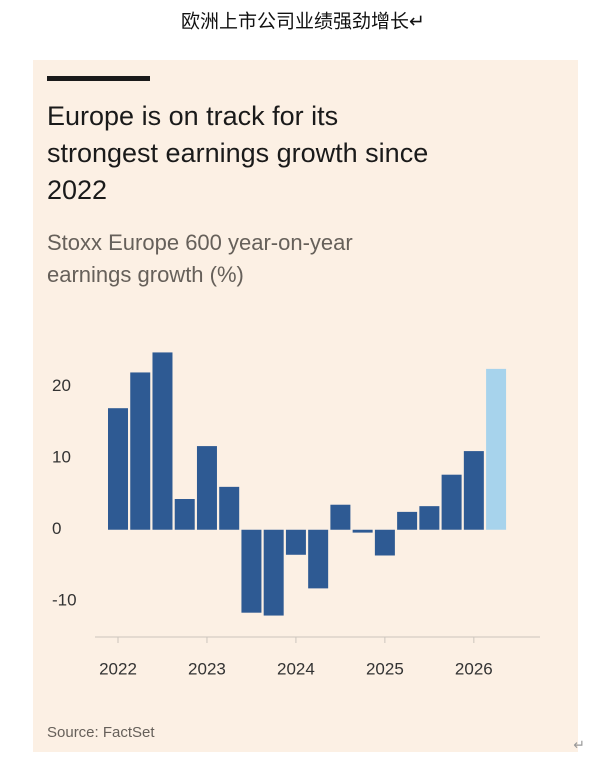 The width and height of the screenshot is (593, 764). Describe the element at coordinates (118, 668) in the screenshot. I see `x-tick-label: 2022` at that location.